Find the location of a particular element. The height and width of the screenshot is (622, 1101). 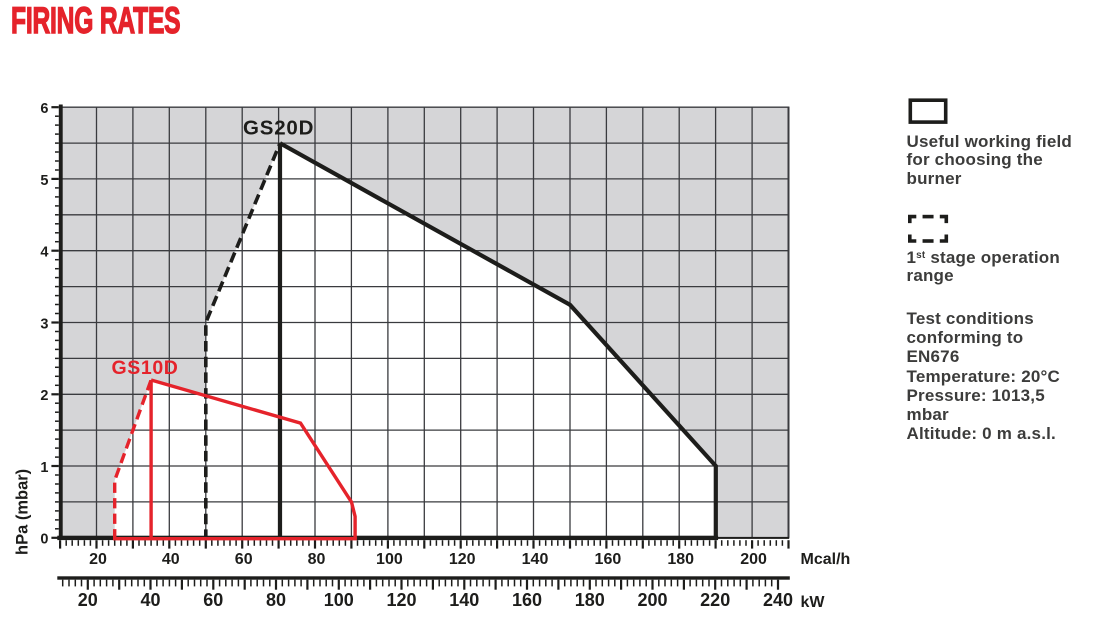

svg-text: 0 is located at coordinates (44, 540).